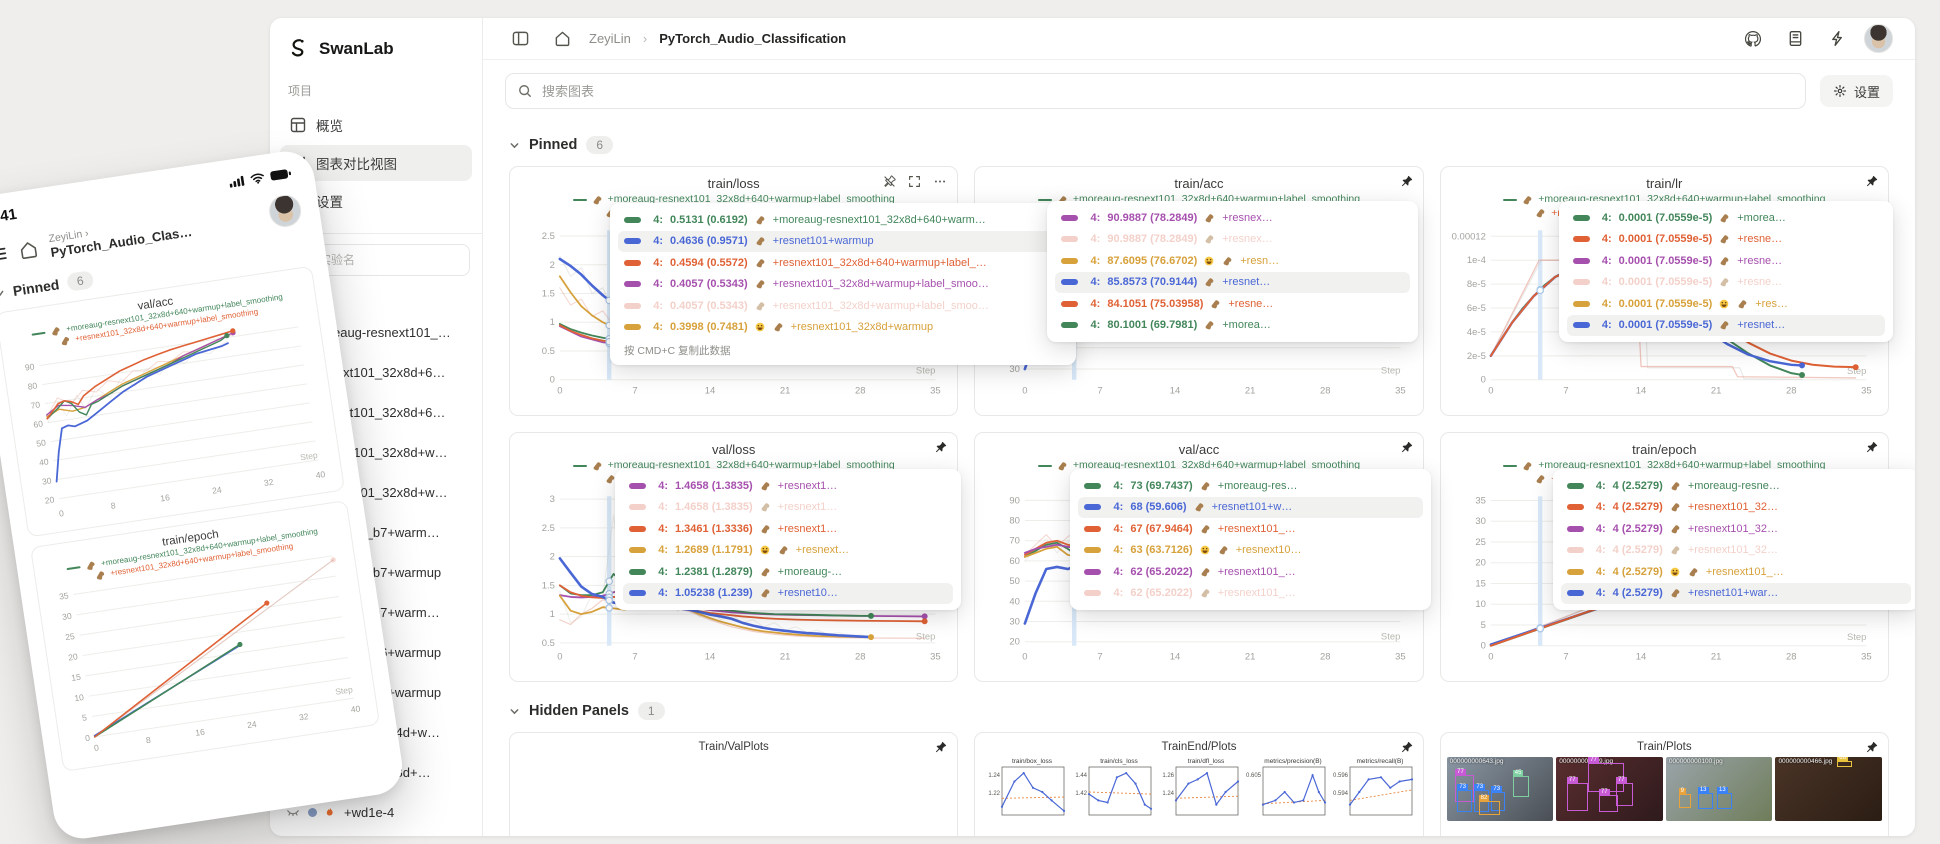 This screenshot has width=1940, height=844. I want to click on brand: SwanLab, so click(376, 51).